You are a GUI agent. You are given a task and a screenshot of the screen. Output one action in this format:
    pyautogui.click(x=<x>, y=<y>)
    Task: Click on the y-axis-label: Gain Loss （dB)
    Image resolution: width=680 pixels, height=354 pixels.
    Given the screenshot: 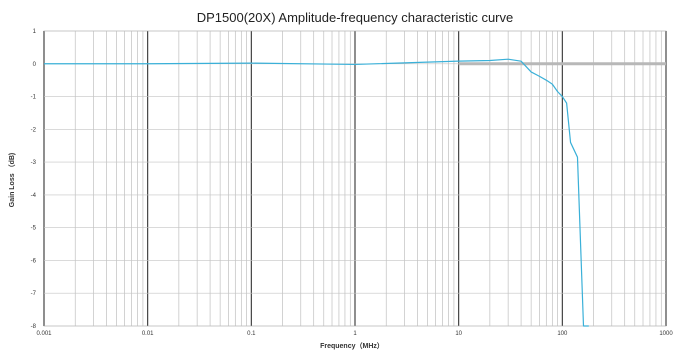 What is the action you would take?
    pyautogui.click(x=12, y=180)
    